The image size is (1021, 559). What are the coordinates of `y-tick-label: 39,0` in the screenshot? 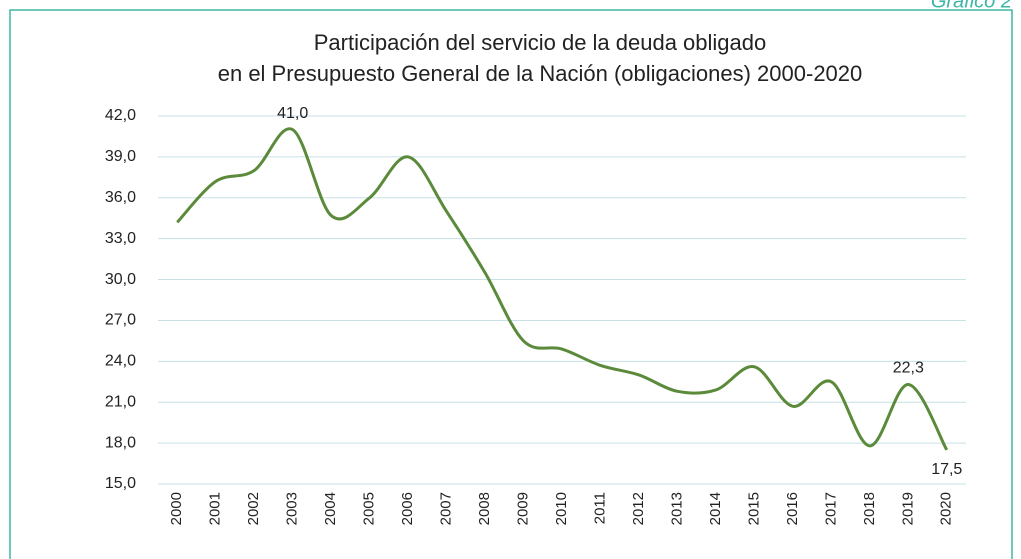 It's located at (120, 156).